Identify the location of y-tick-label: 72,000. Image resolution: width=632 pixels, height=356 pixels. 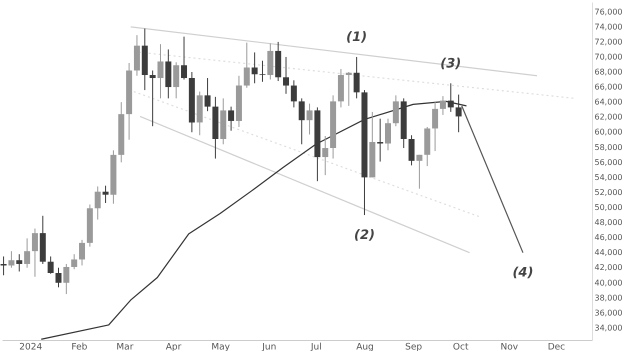
(608, 41).